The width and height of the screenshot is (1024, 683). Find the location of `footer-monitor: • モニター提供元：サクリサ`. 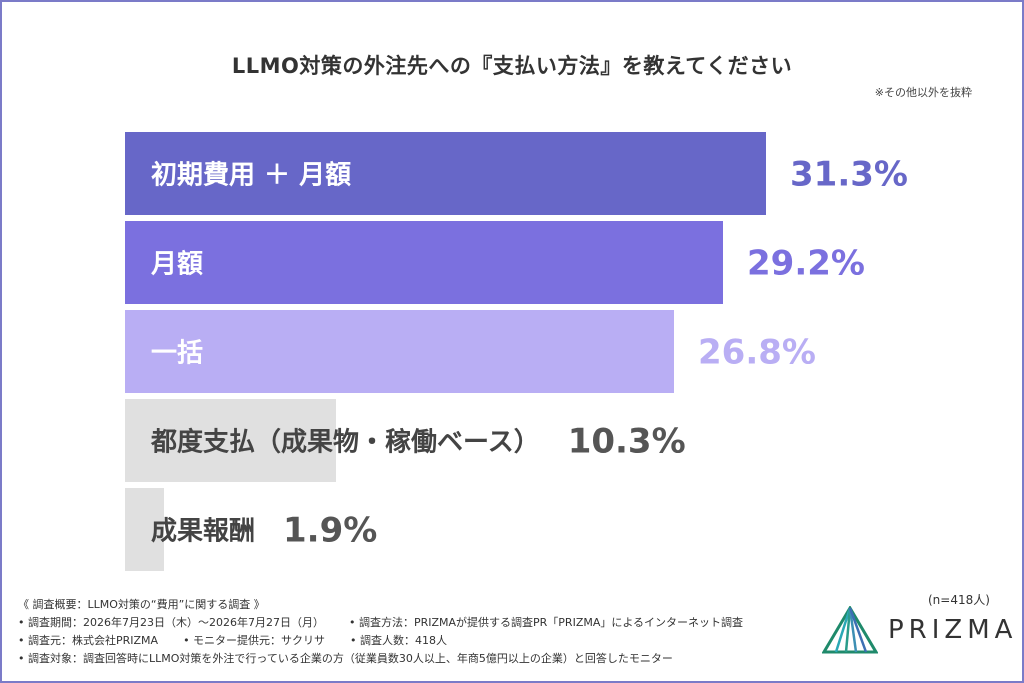

footer-monitor: • モニター提供元：サクリサ is located at coordinates (254, 640).